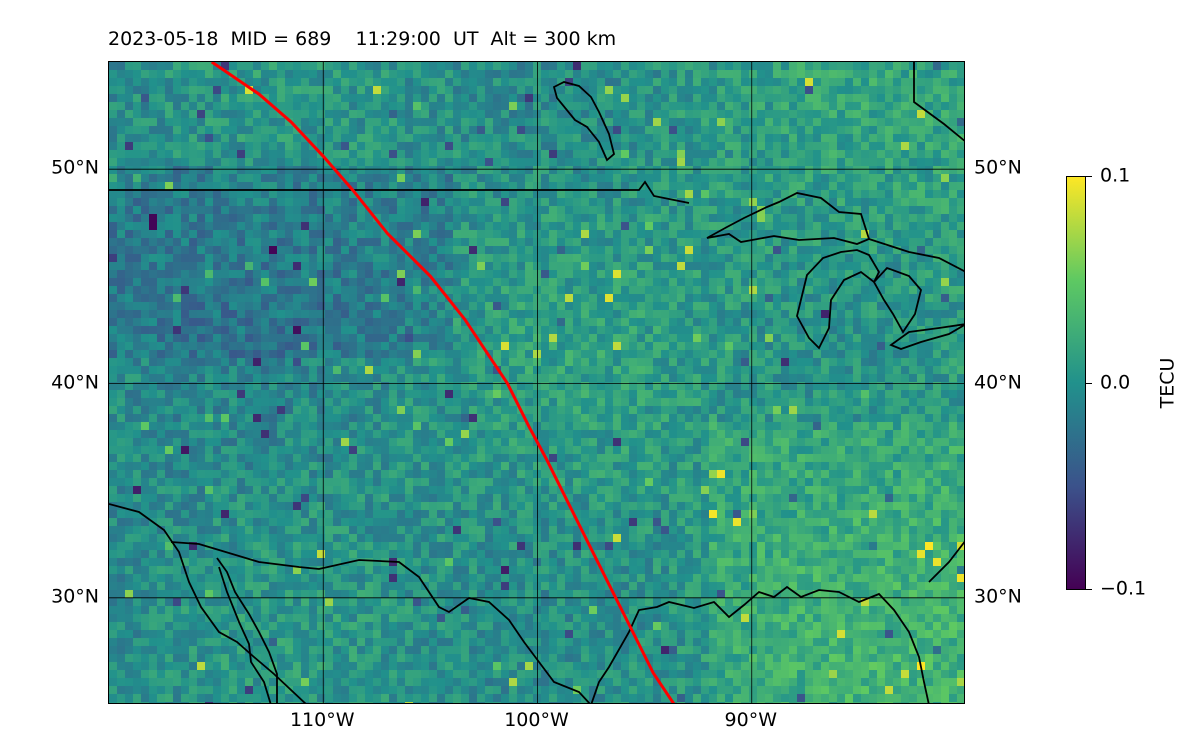 Image resolution: width=1200 pixels, height=750 pixels. I want to click on mexico-west-coast, so click(208, 603).